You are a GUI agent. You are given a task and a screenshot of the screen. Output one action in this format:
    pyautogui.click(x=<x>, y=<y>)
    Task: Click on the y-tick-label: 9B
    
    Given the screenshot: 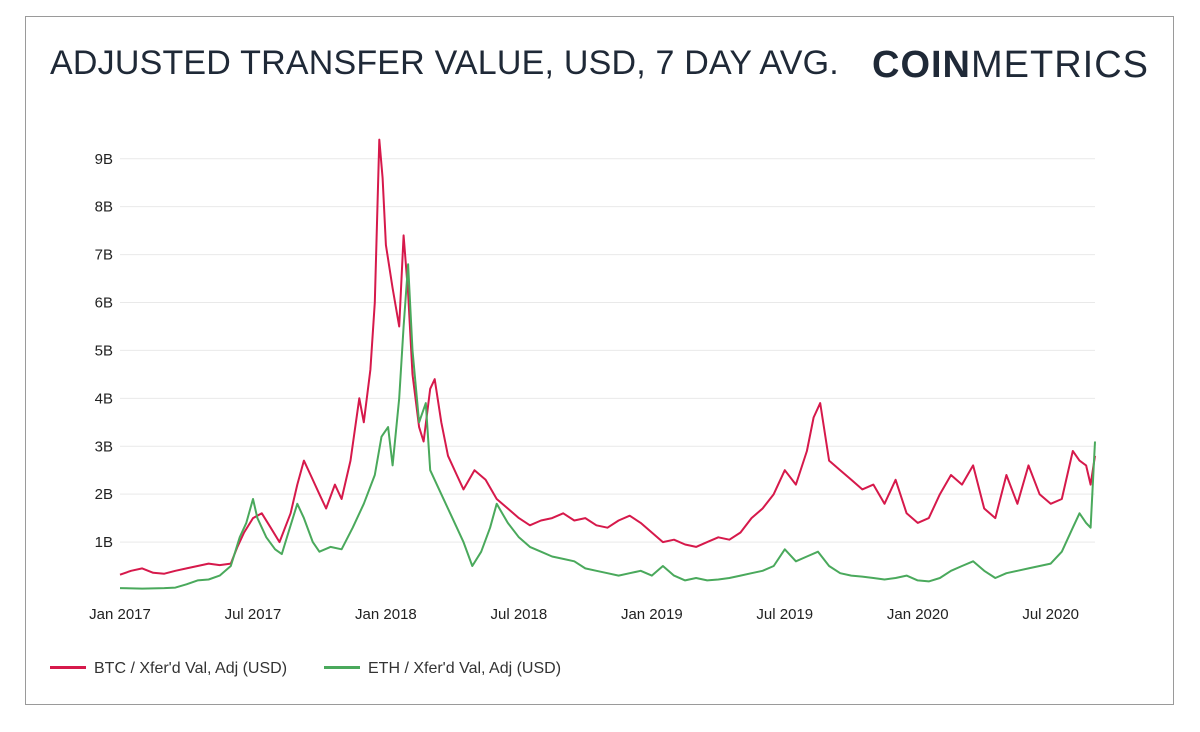 What is the action you would take?
    pyautogui.click(x=104, y=159)
    